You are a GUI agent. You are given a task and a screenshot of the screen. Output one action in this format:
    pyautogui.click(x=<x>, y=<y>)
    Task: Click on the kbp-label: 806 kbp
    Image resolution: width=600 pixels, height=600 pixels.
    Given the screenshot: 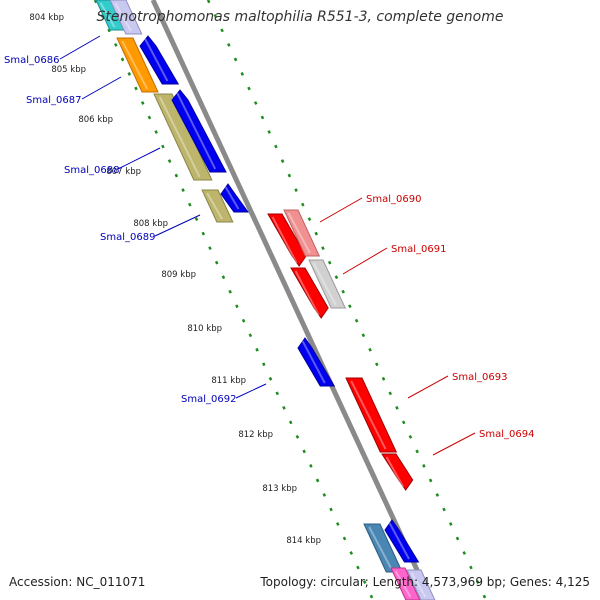 What is the action you would take?
    pyautogui.click(x=95, y=120)
    